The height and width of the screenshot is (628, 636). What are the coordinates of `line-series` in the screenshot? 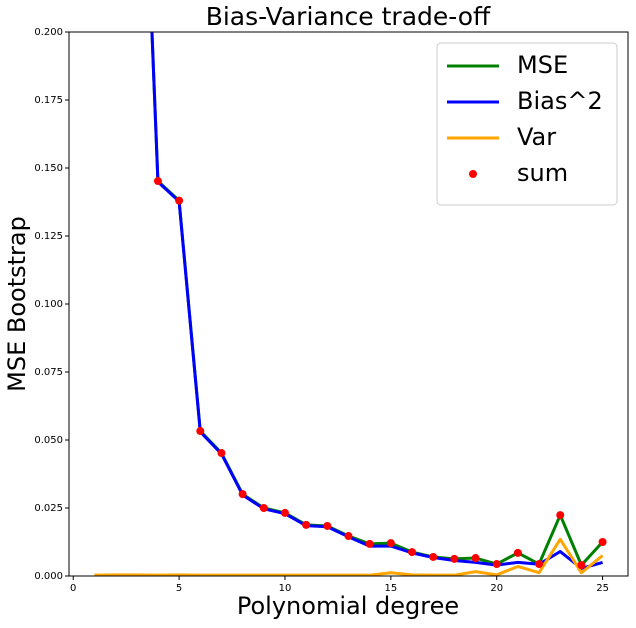 It's located at (349, 556).